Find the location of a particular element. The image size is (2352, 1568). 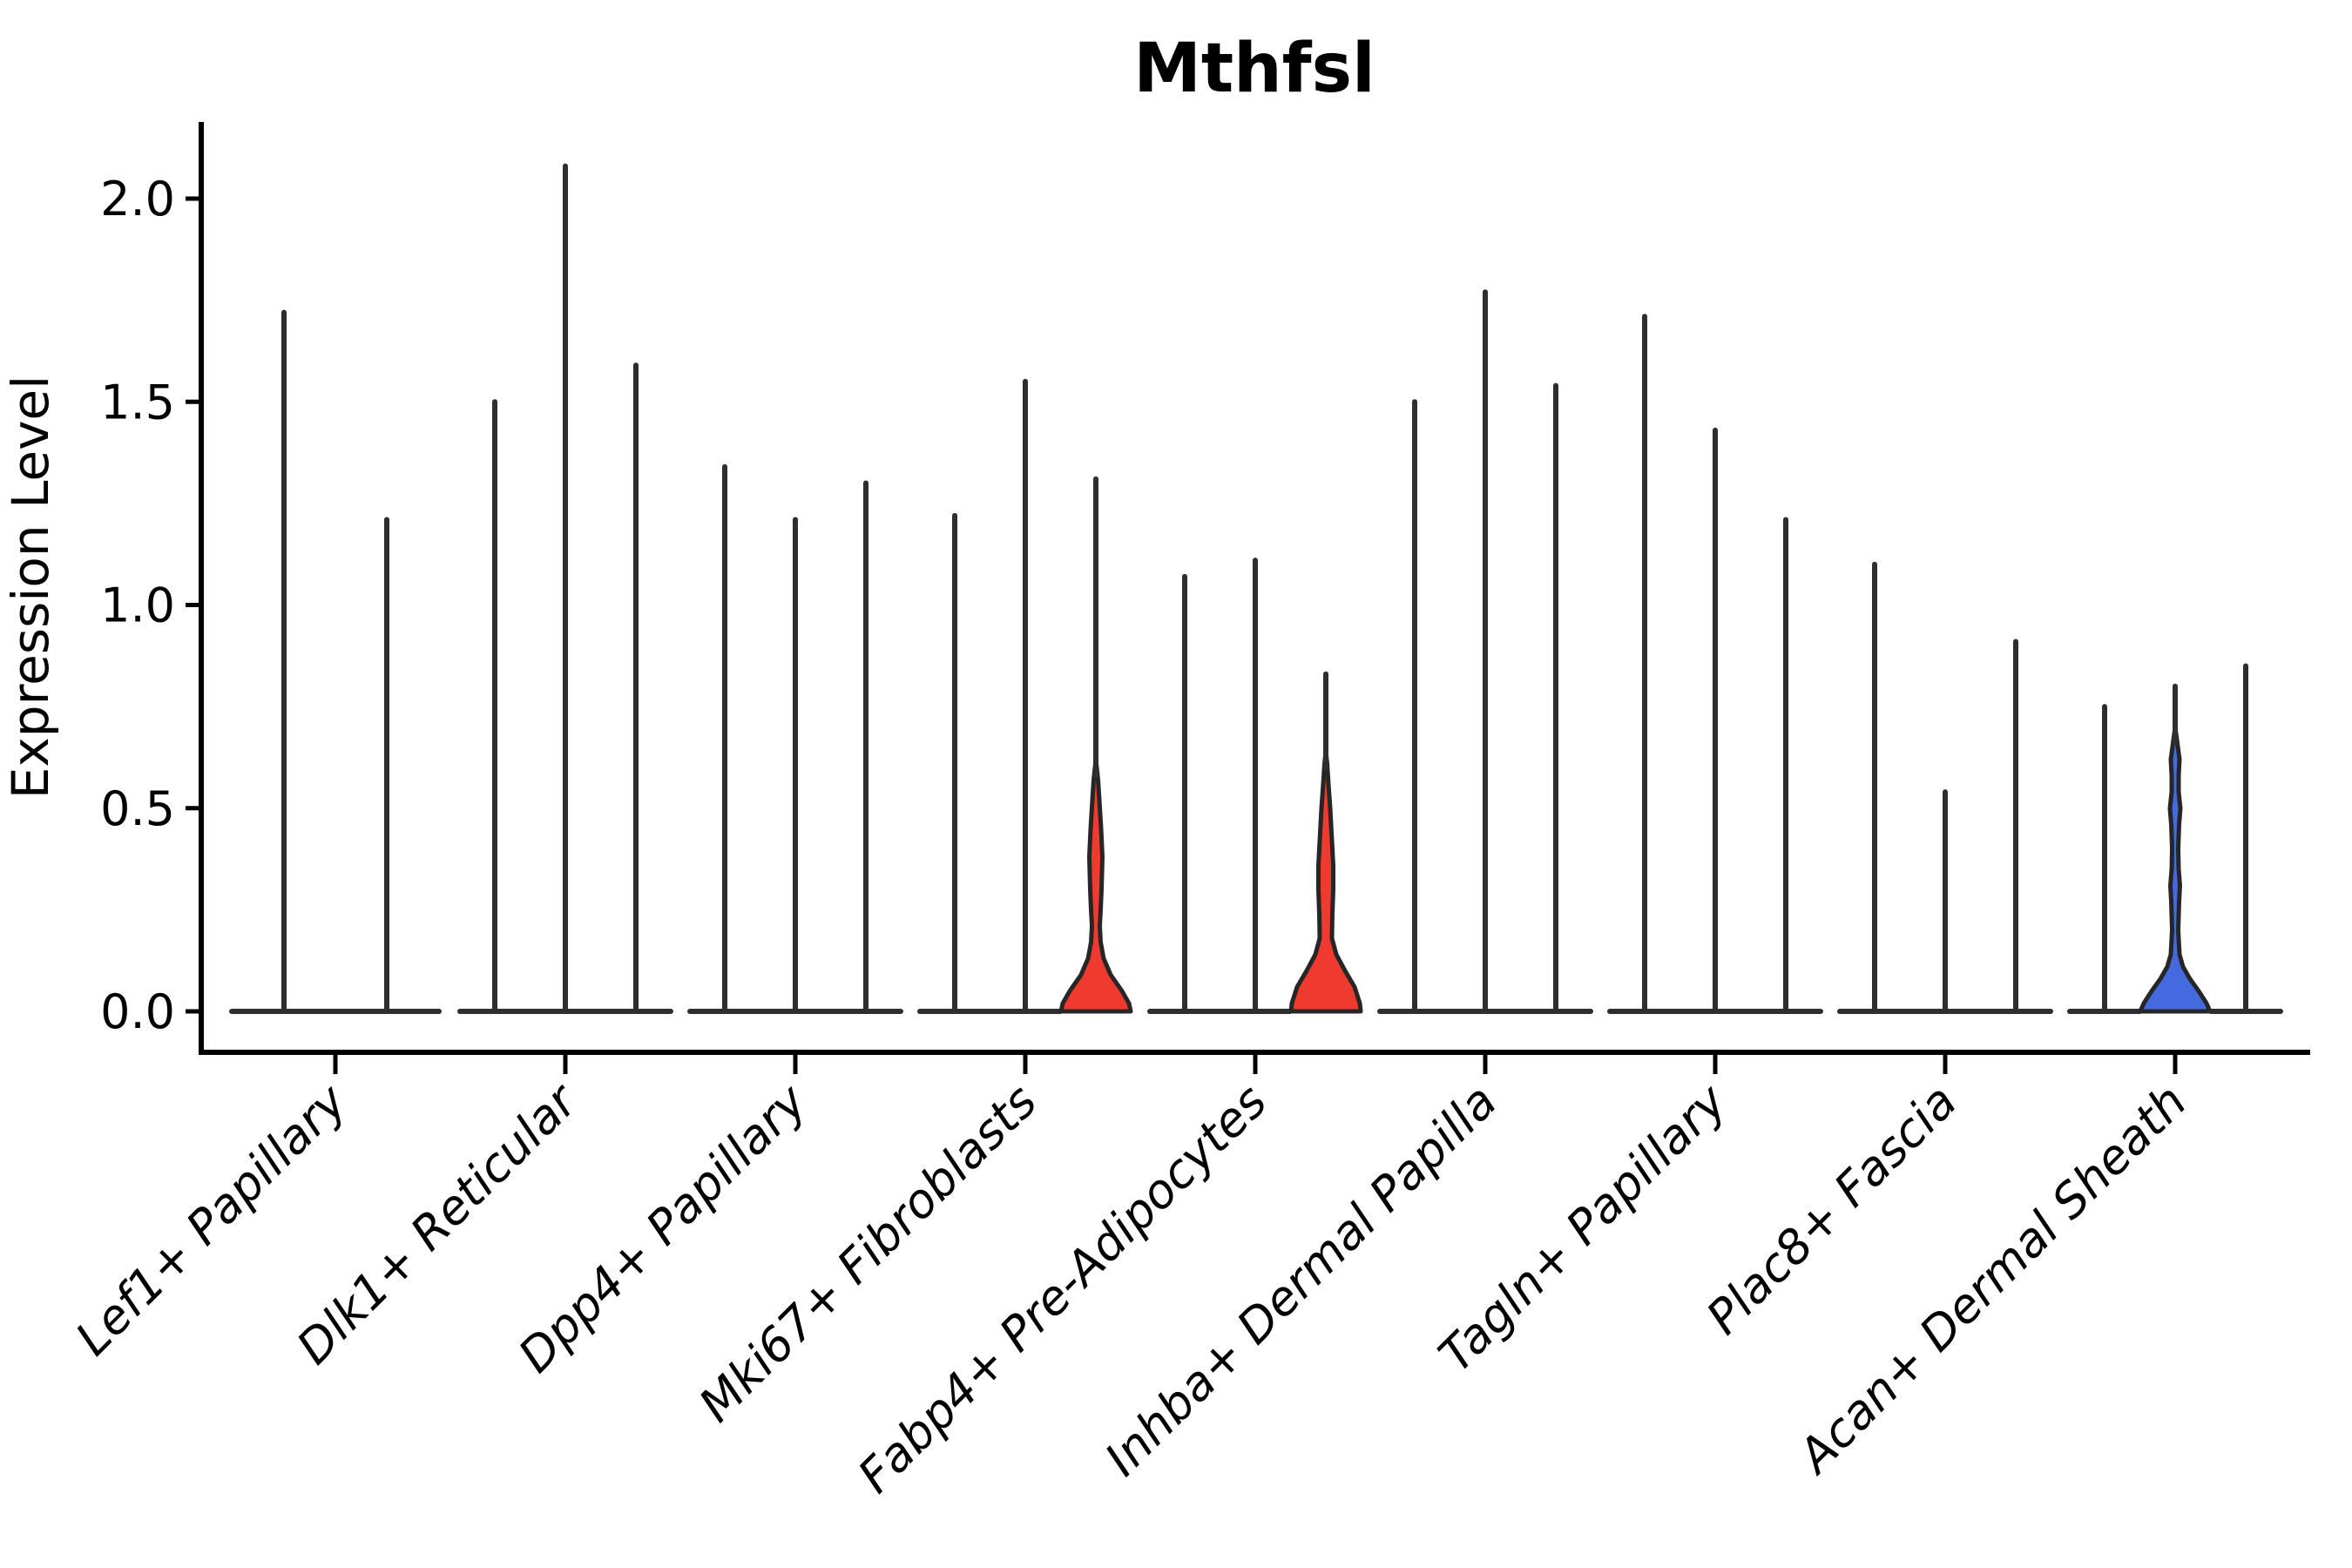

x-tick-label: Fabp4+ Pre-Adipocytes is located at coordinates (1063, 1289).